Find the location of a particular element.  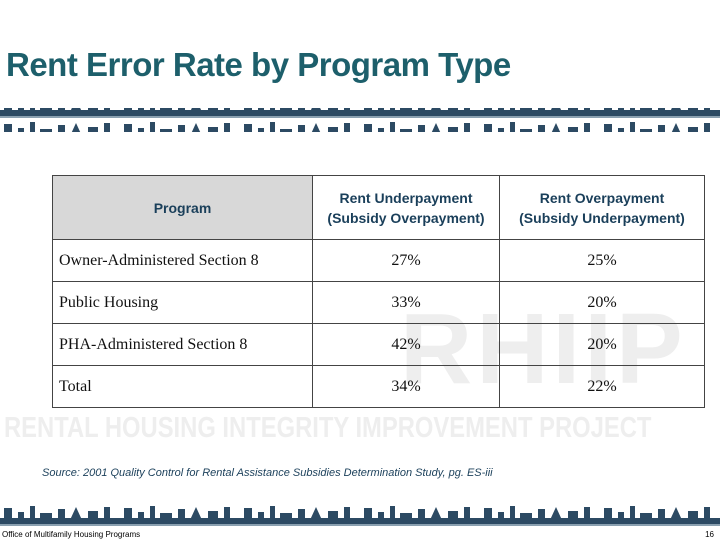

table-cell: 25% is located at coordinates (602, 260).